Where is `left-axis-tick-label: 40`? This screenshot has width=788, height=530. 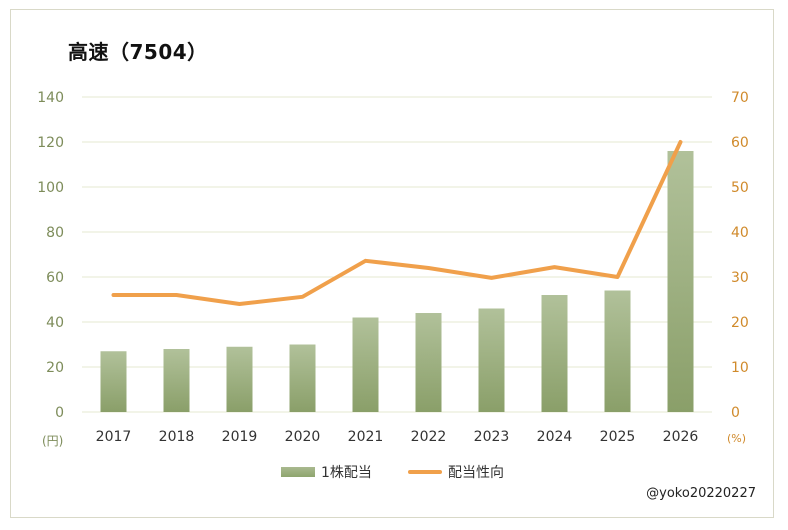 left-axis-tick-label: 40 is located at coordinates (55, 323).